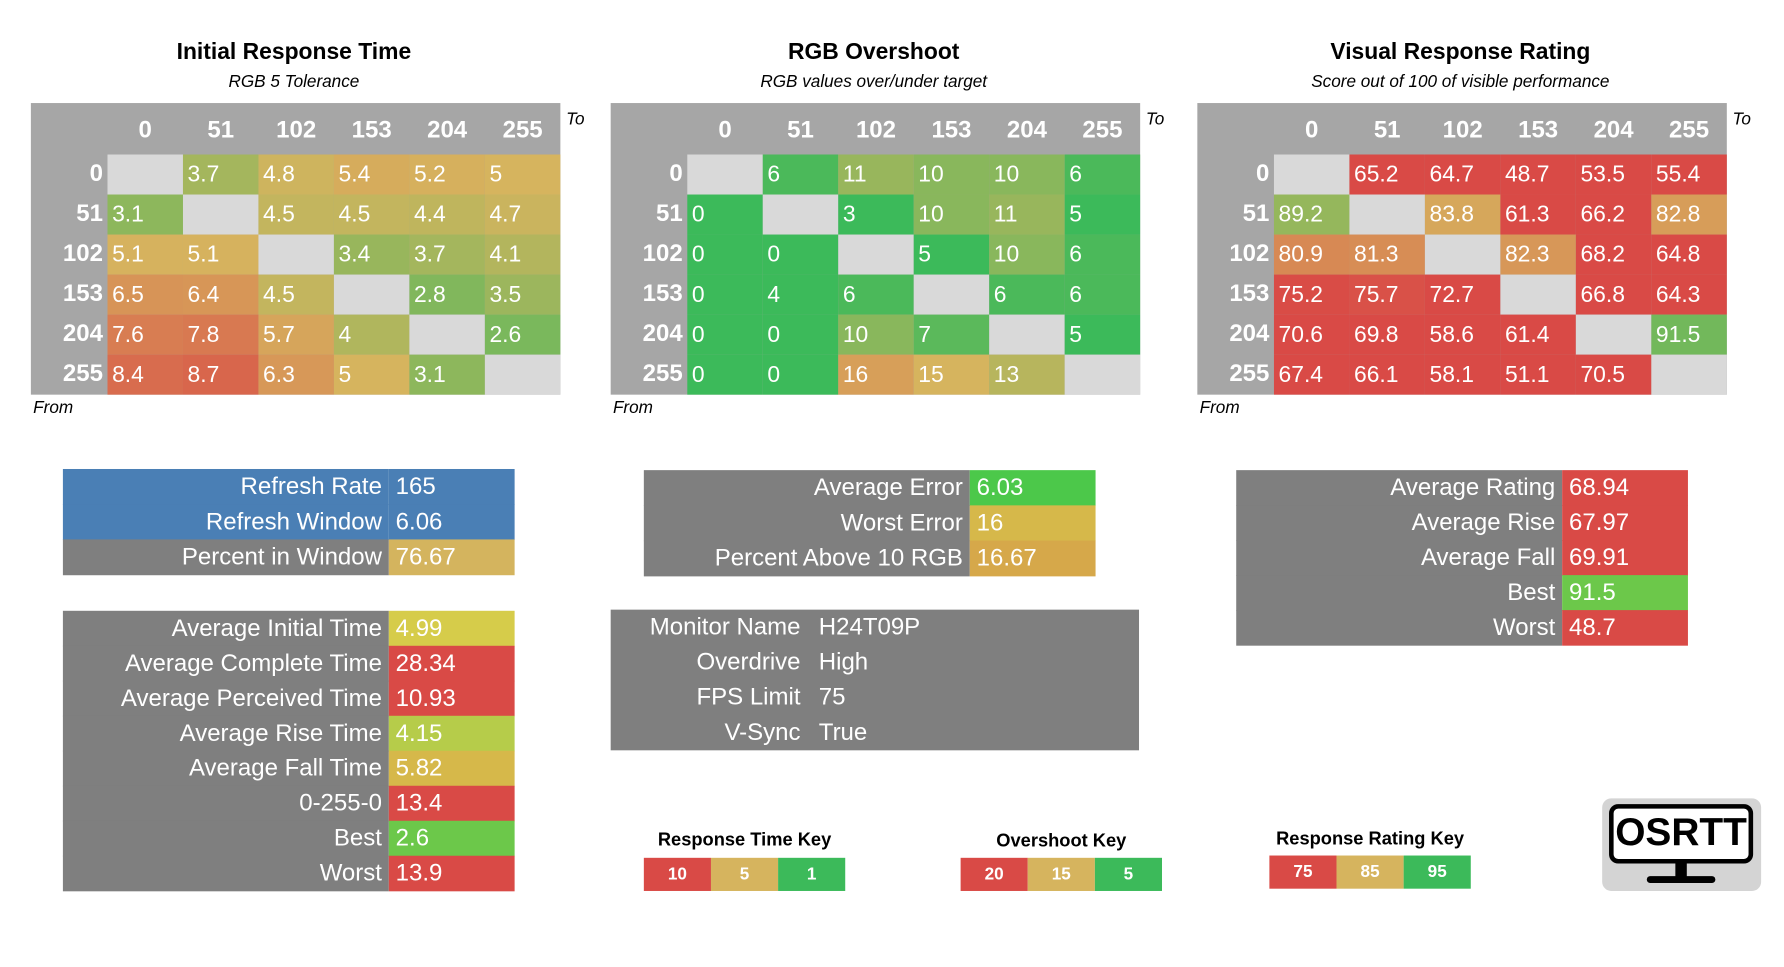 The height and width of the screenshot is (967, 1784). What do you see at coordinates (832, 697) in the screenshot?
I see `monitor-value: 75` at bounding box center [832, 697].